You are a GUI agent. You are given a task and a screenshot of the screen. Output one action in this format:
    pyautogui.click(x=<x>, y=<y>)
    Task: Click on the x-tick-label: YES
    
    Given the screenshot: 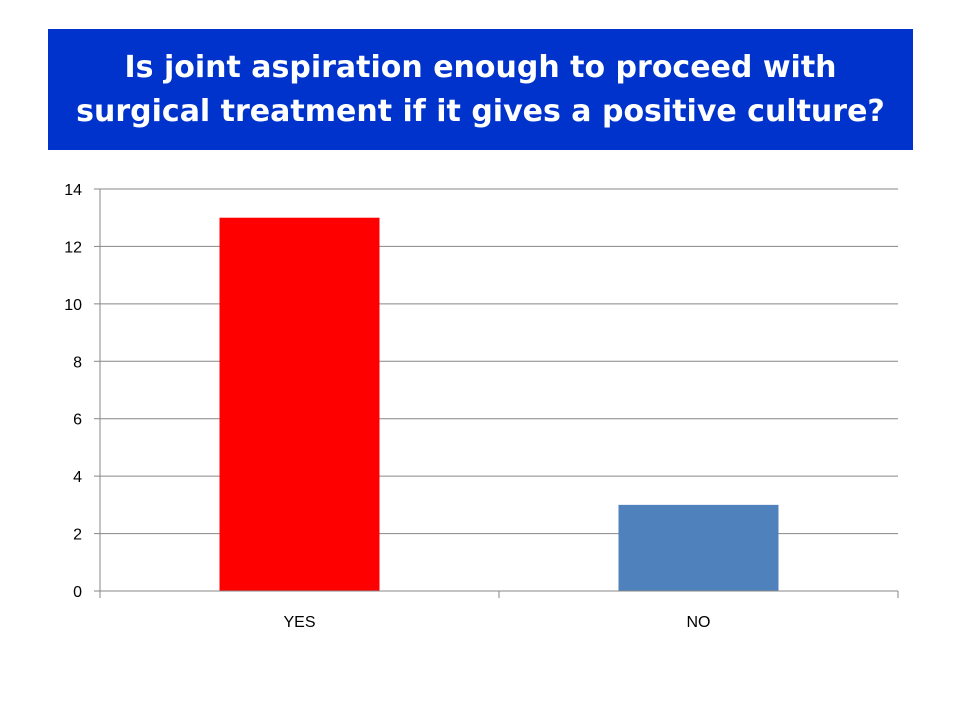 What is the action you would take?
    pyautogui.click(x=299, y=622)
    